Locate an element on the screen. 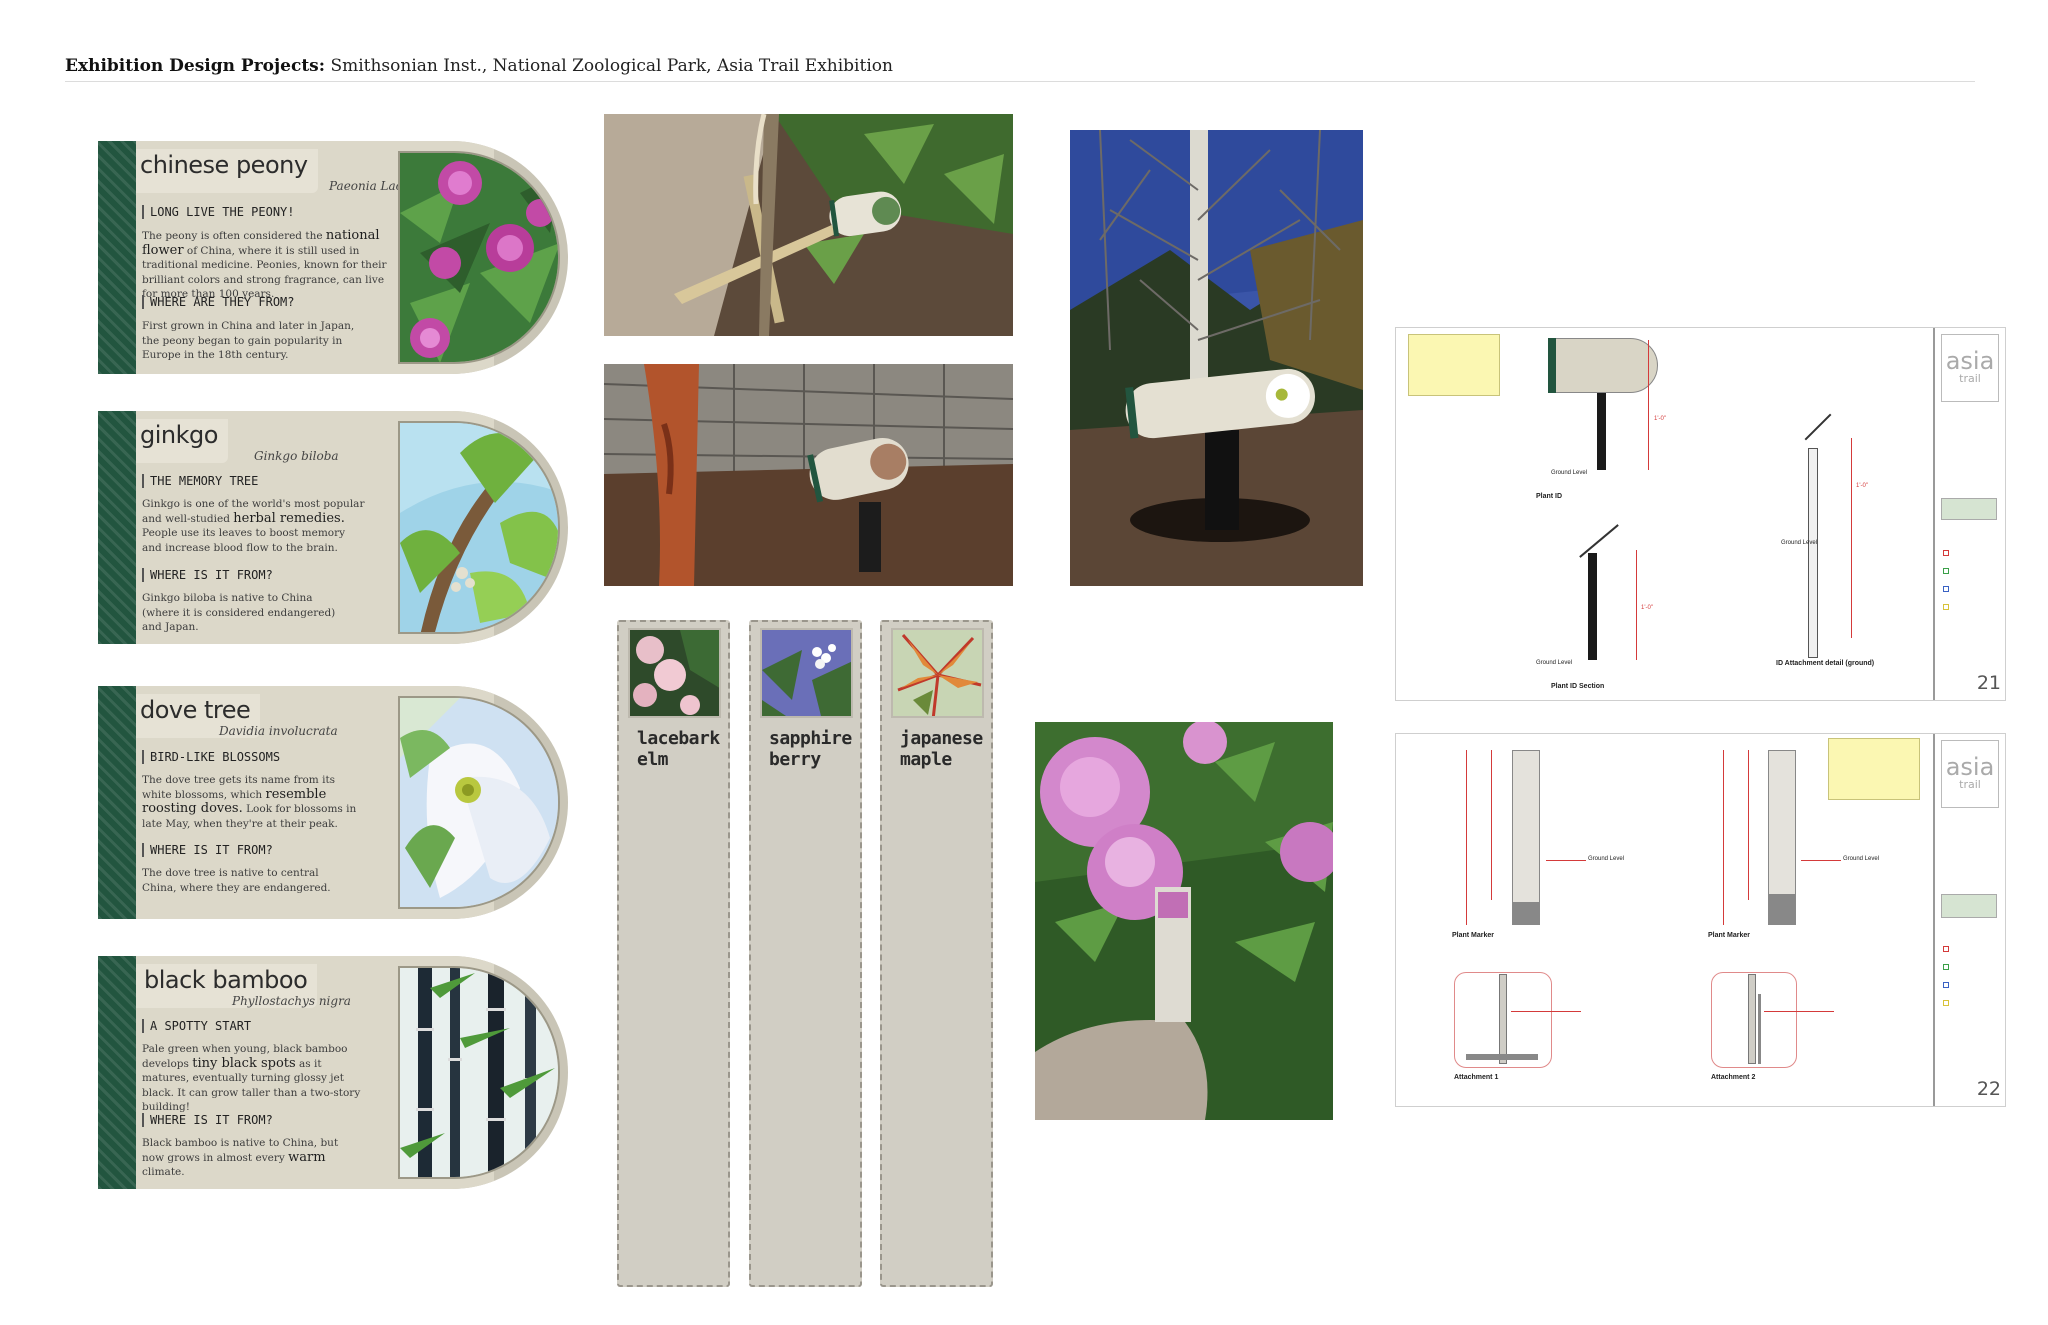 The image size is (2048, 1325). black-bamboo-illustration is located at coordinates (479, 1072).